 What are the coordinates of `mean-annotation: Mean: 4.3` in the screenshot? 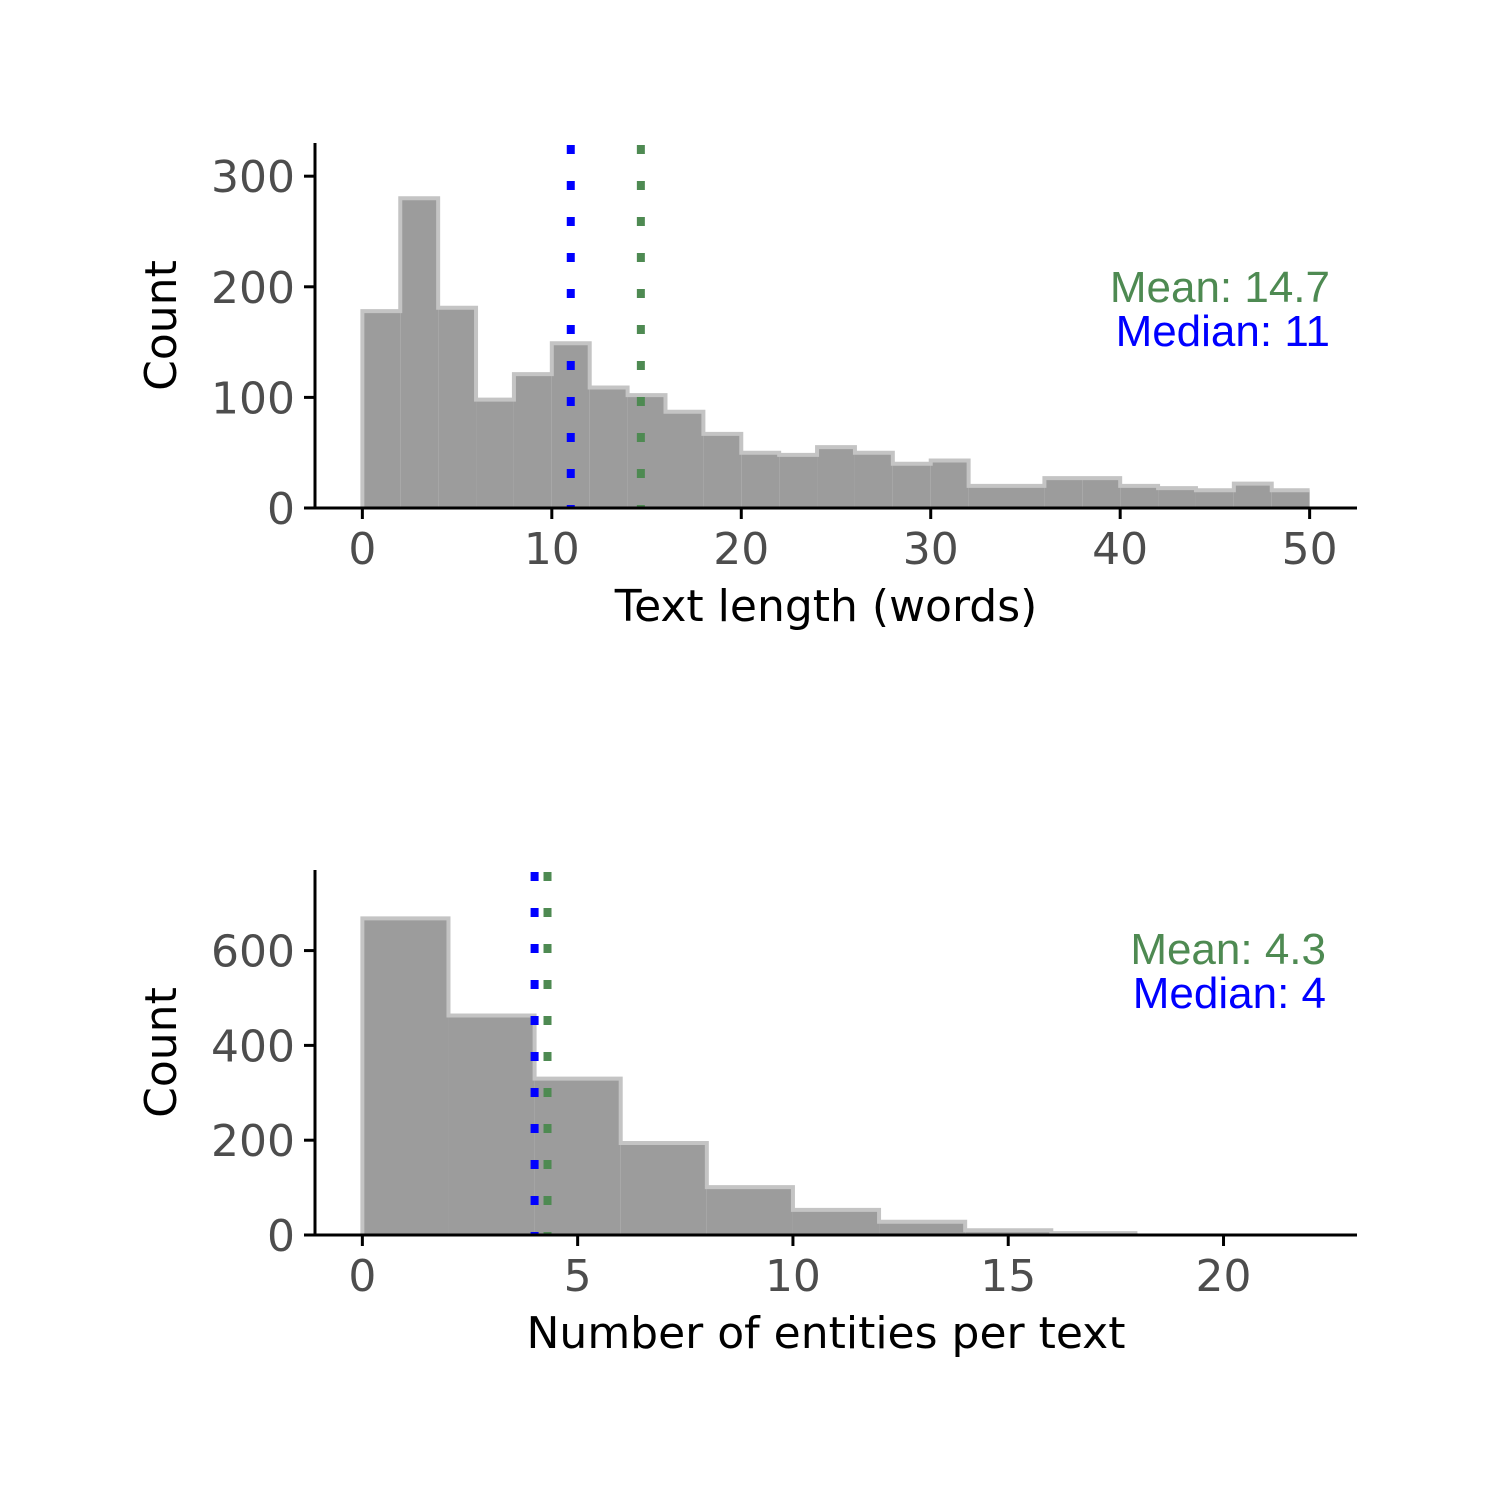 It's located at (1228, 949).